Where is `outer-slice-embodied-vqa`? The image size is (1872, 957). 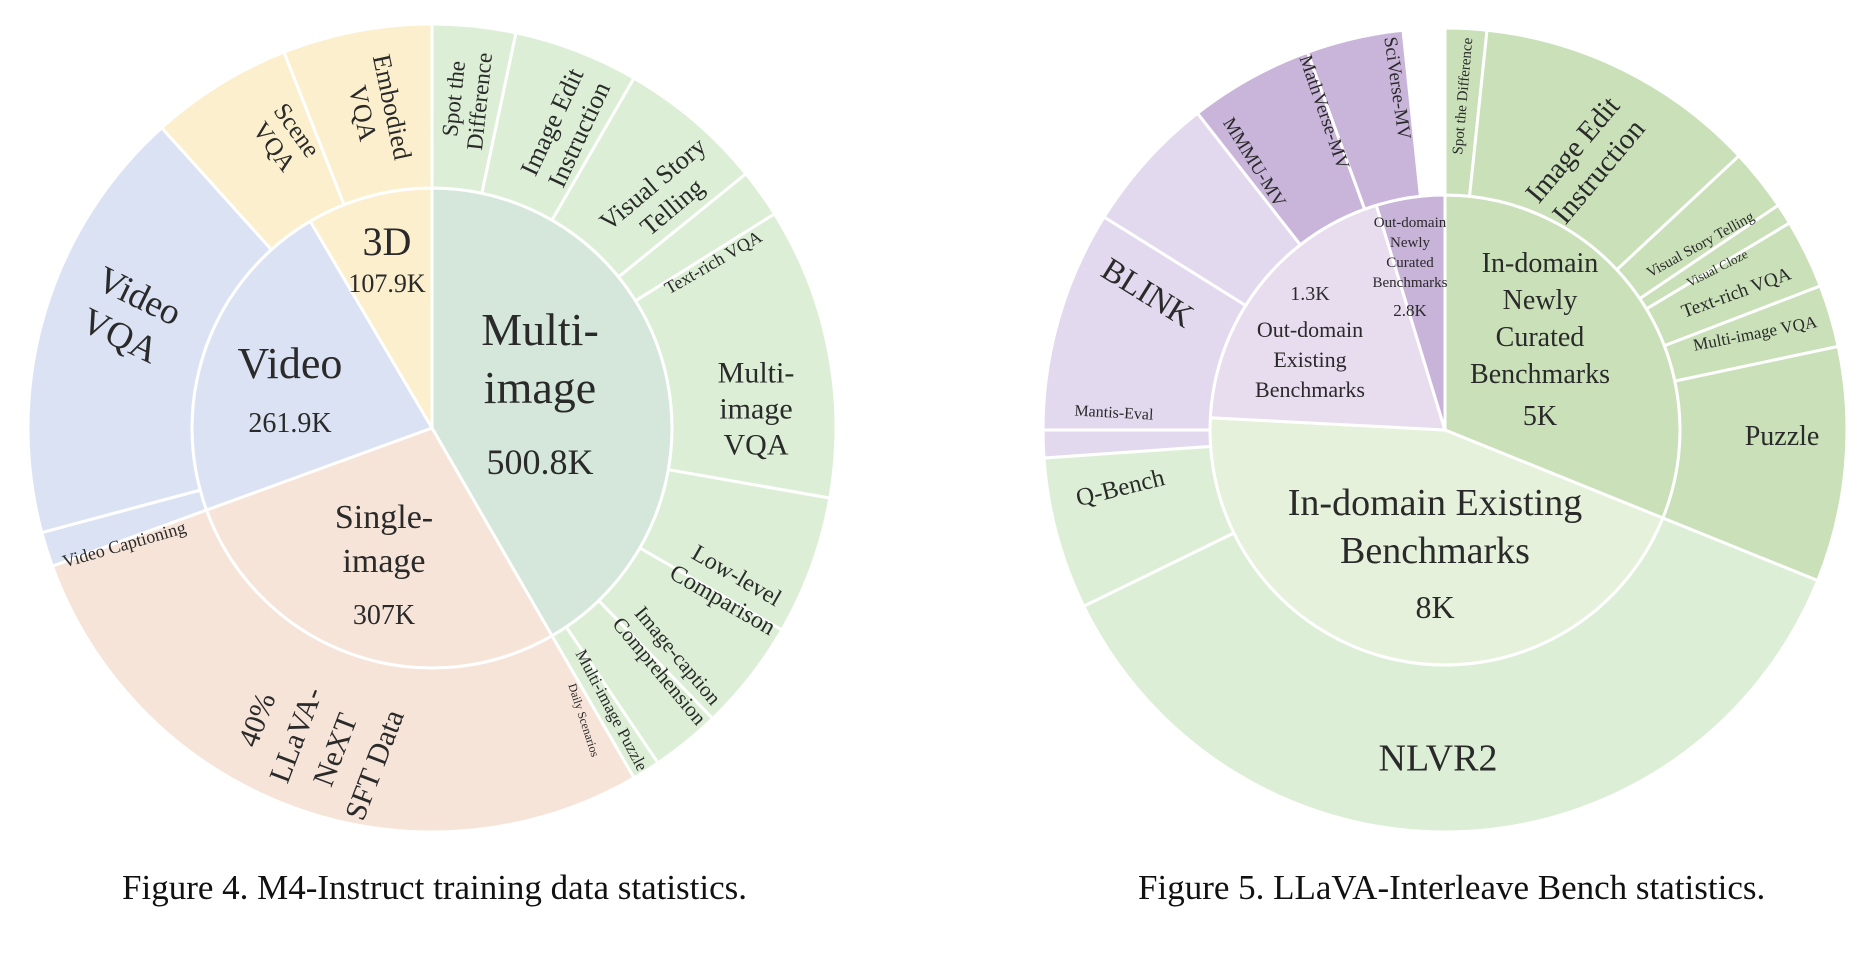
outer-slice-embodied-vqa is located at coordinates (357, 114).